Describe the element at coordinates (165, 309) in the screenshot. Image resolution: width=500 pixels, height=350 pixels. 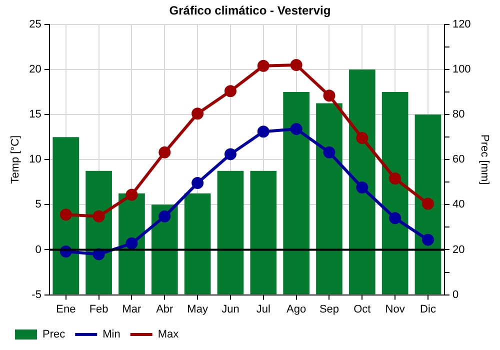
I see `x-tick-label: Abr` at that location.